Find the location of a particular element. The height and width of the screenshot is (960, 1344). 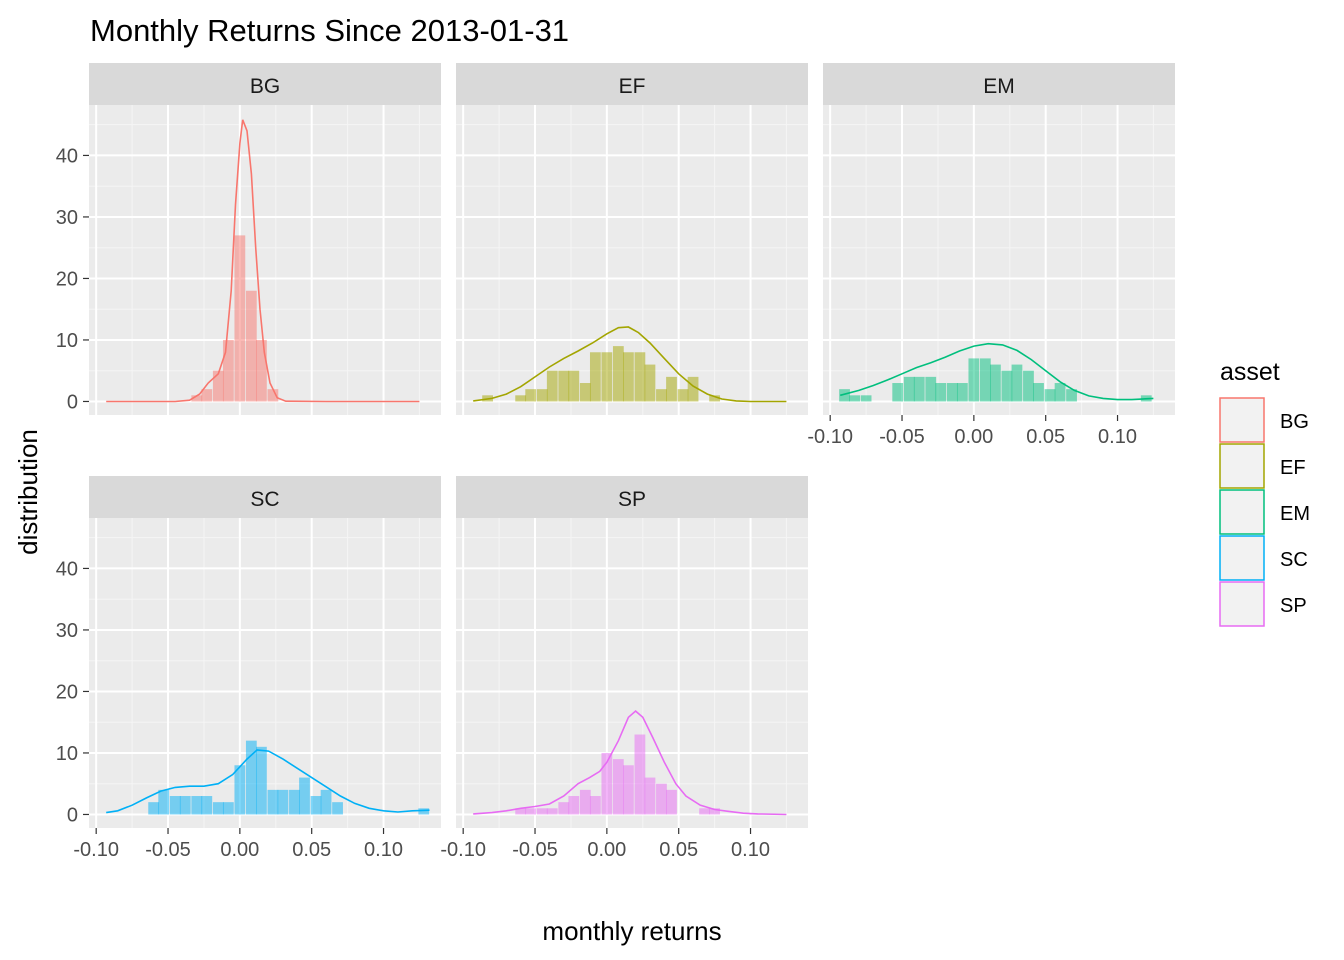

facet-strip-label: EM is located at coordinates (999, 86).